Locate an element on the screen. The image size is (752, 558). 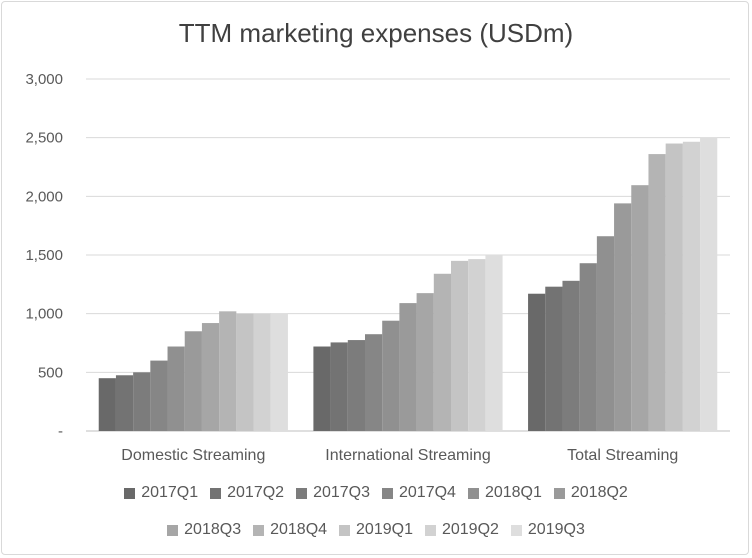
legend-label: 2018Q3 is located at coordinates (213, 529).